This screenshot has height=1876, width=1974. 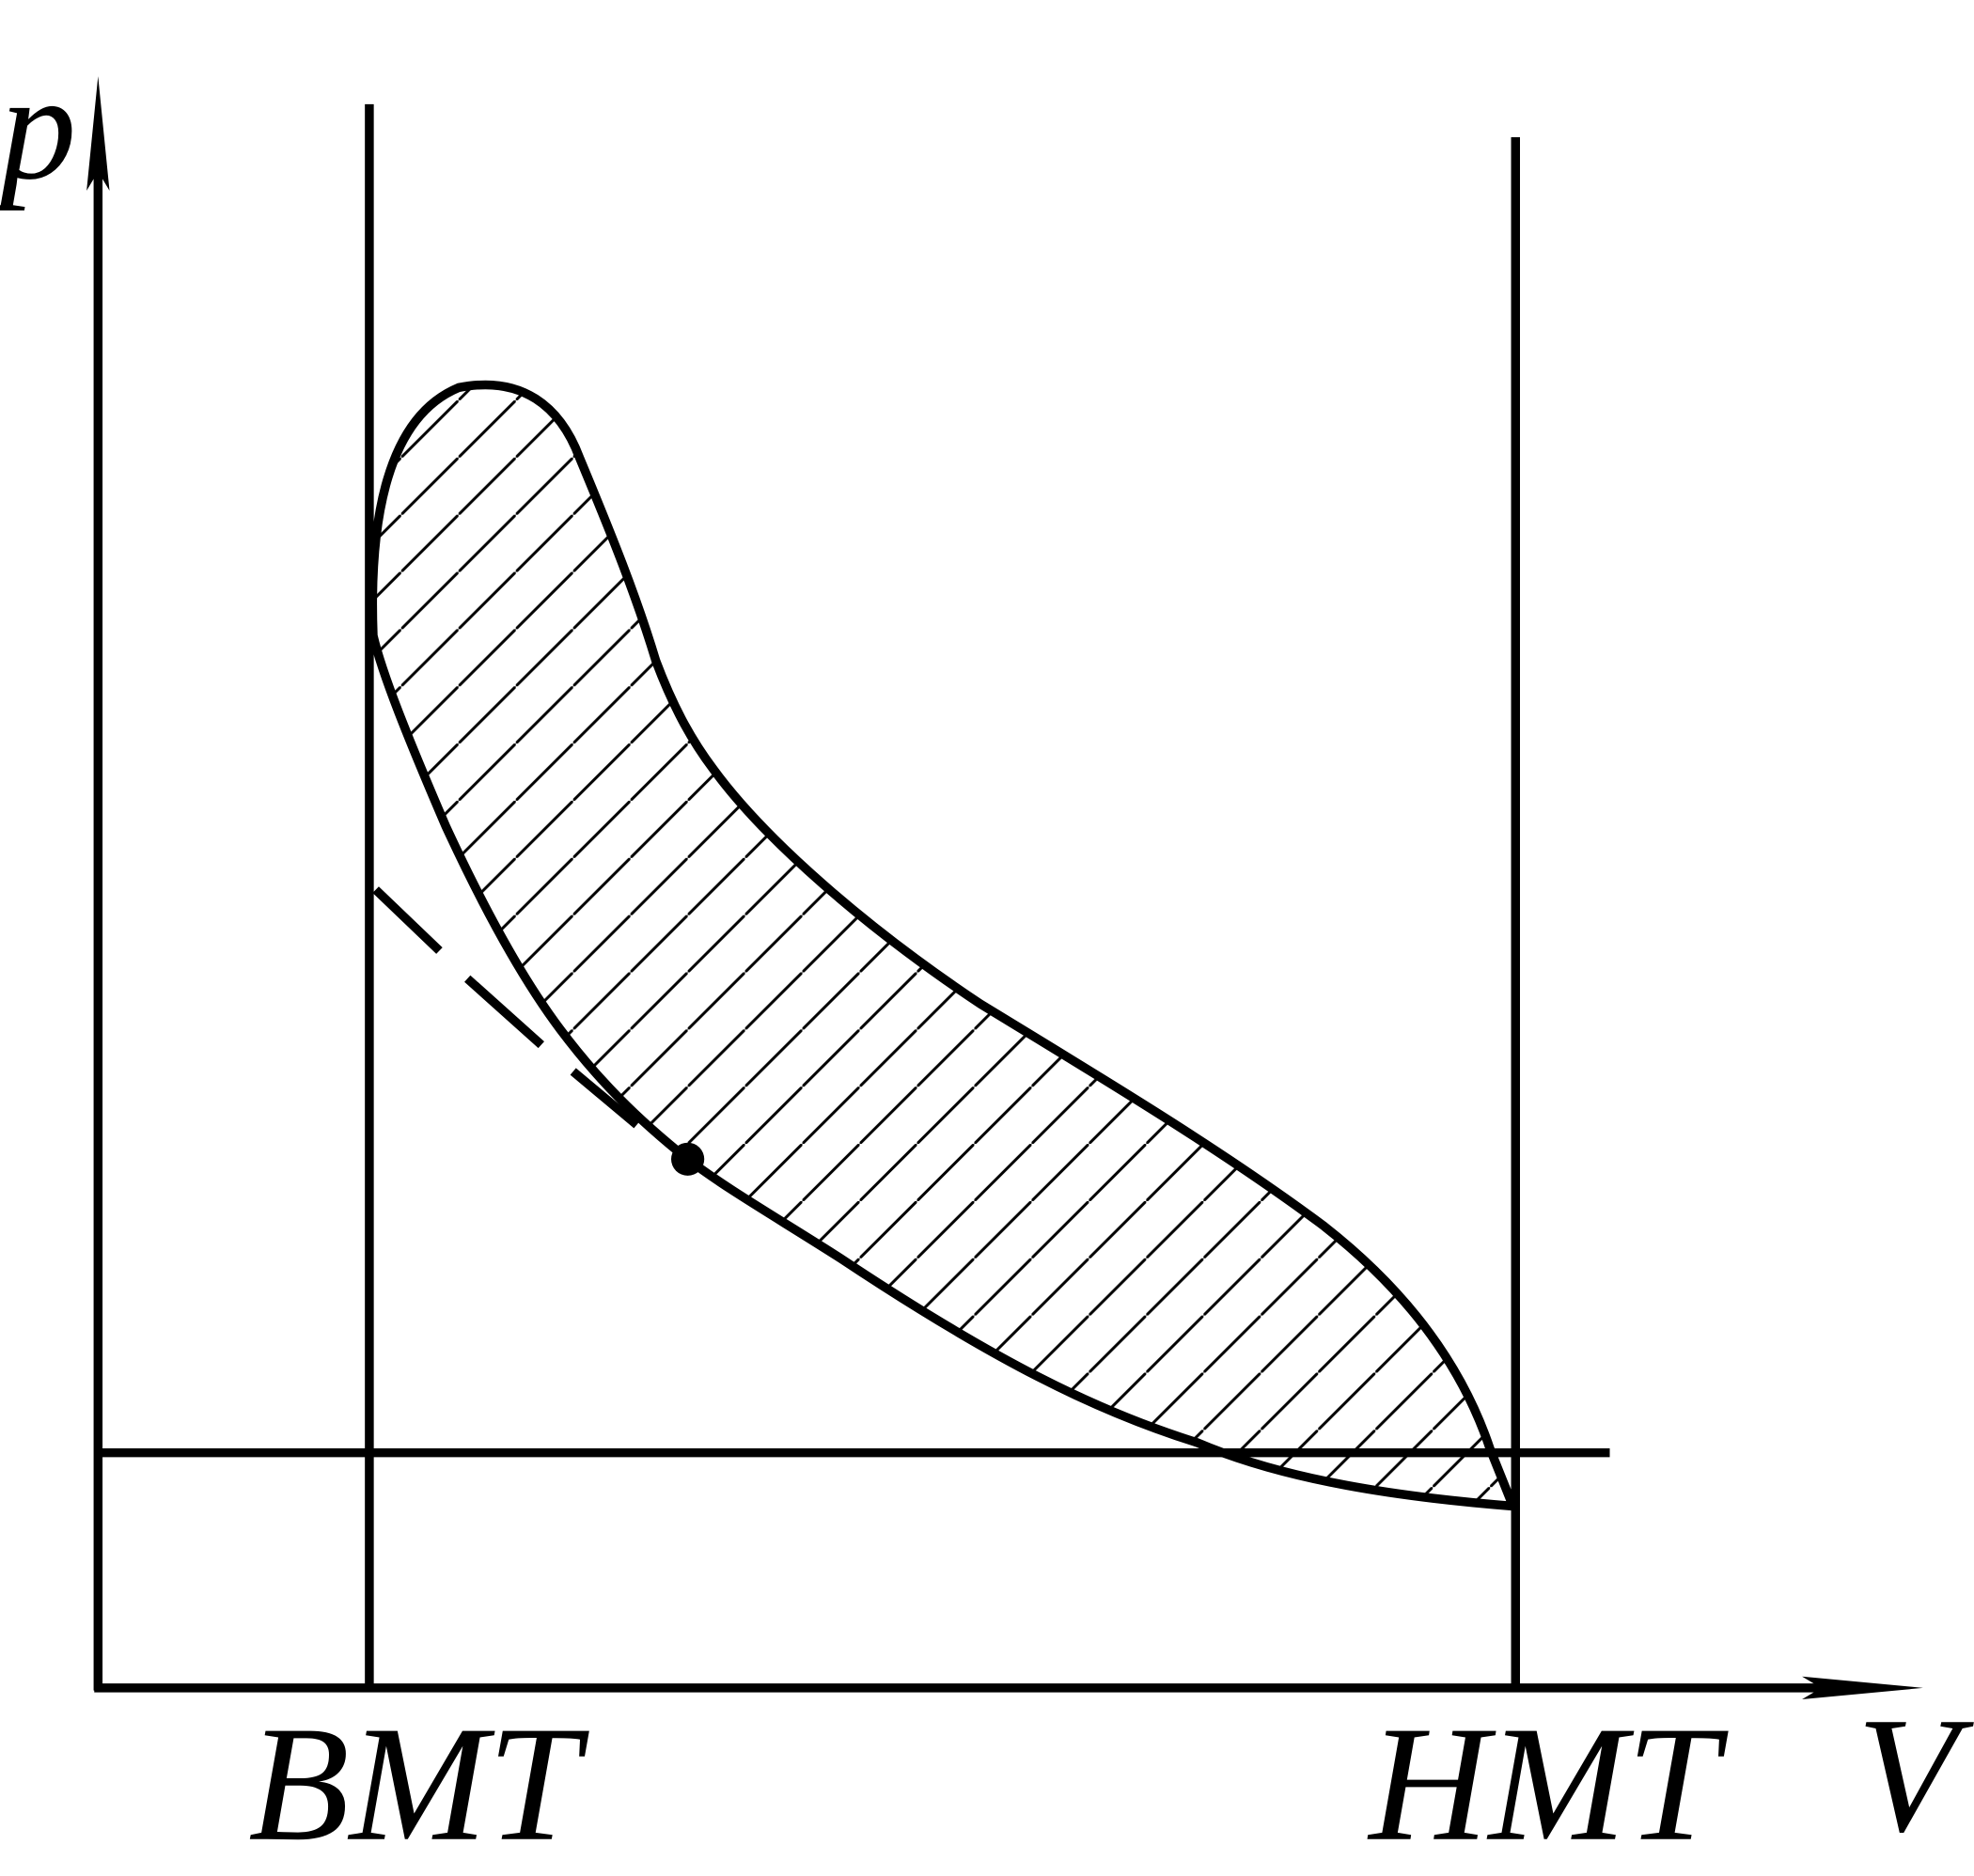 I want to click on point, so click(x=688, y=1159).